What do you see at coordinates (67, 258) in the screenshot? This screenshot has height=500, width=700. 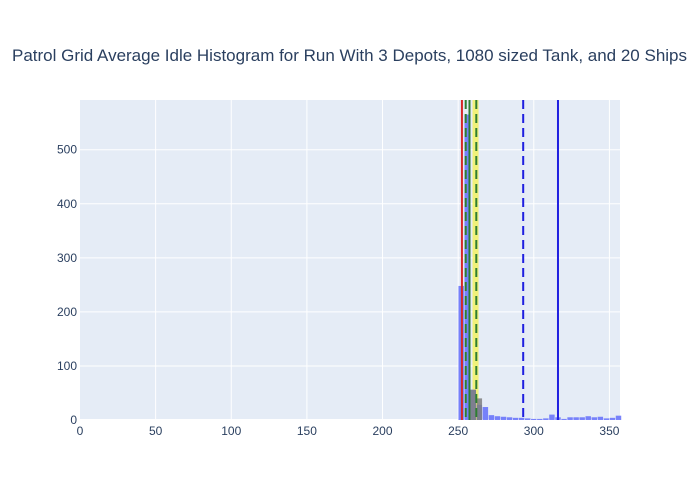 I see `y-tick-label: 300` at bounding box center [67, 258].